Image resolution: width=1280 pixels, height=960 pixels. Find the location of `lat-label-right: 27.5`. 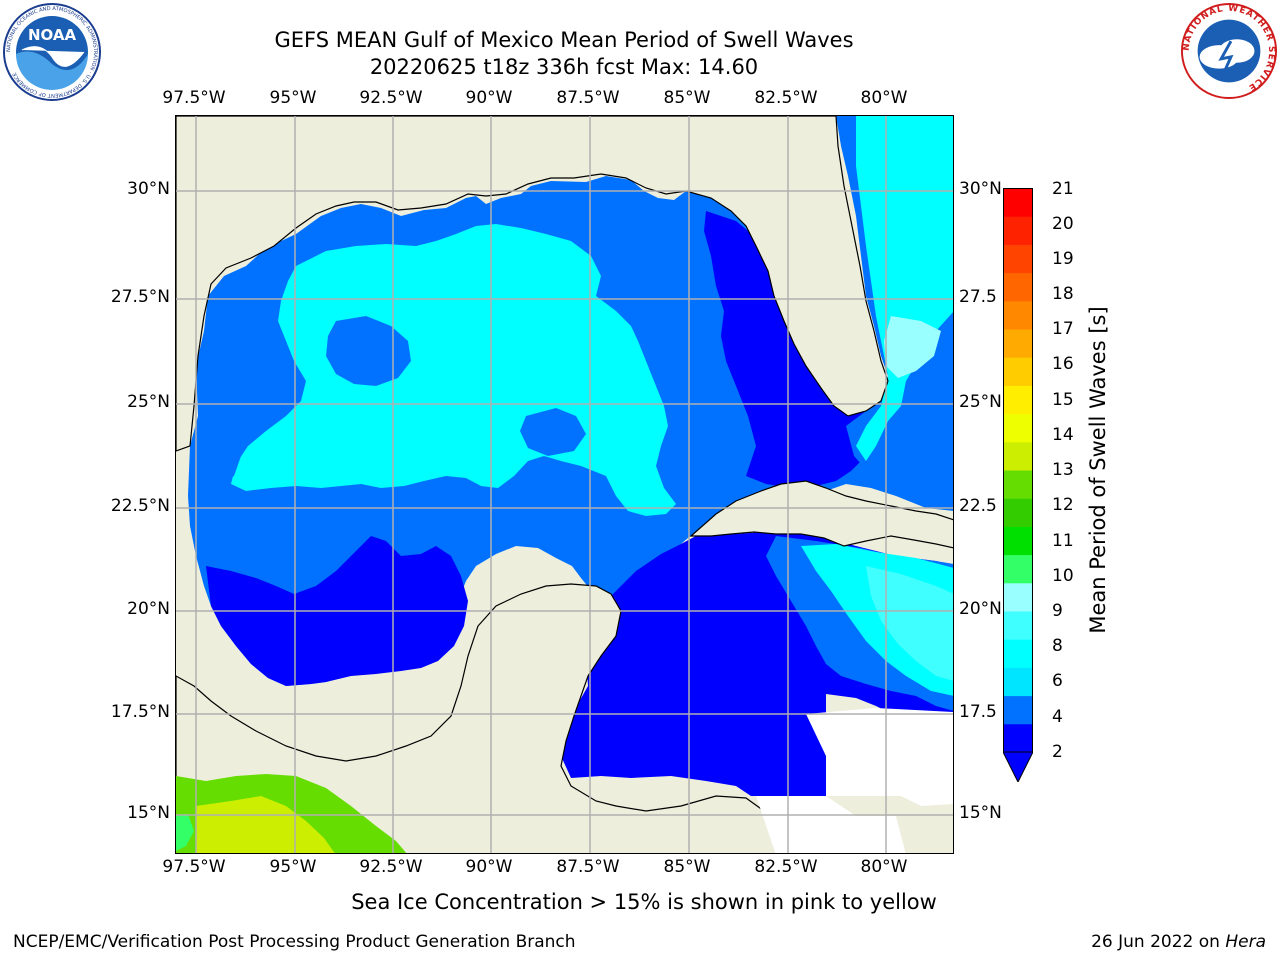

lat-label-right: 27.5 is located at coordinates (978, 297).